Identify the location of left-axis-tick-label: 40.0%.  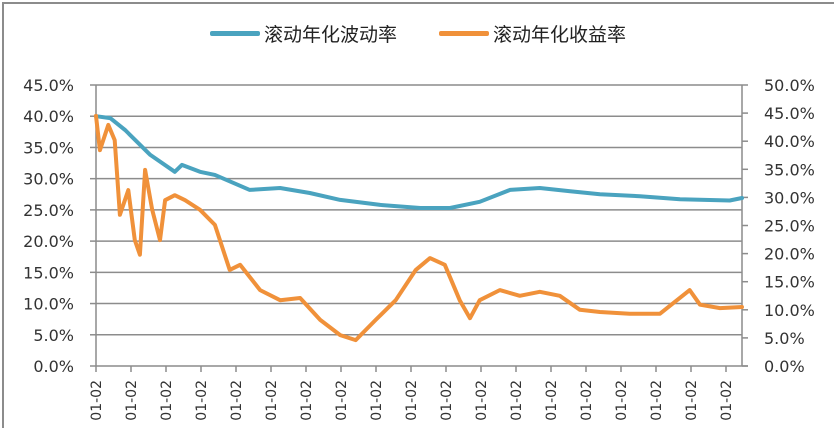
(48, 116).